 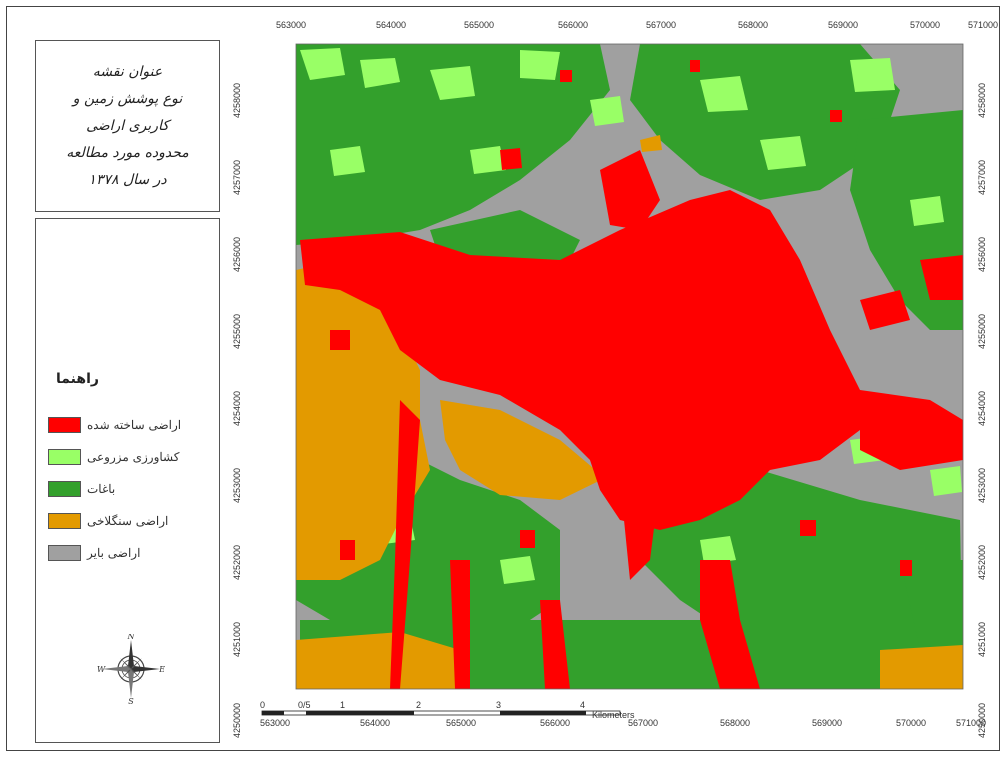 What do you see at coordinates (843, 25) in the screenshot?
I see `x-tick-top-569000: 569000` at bounding box center [843, 25].